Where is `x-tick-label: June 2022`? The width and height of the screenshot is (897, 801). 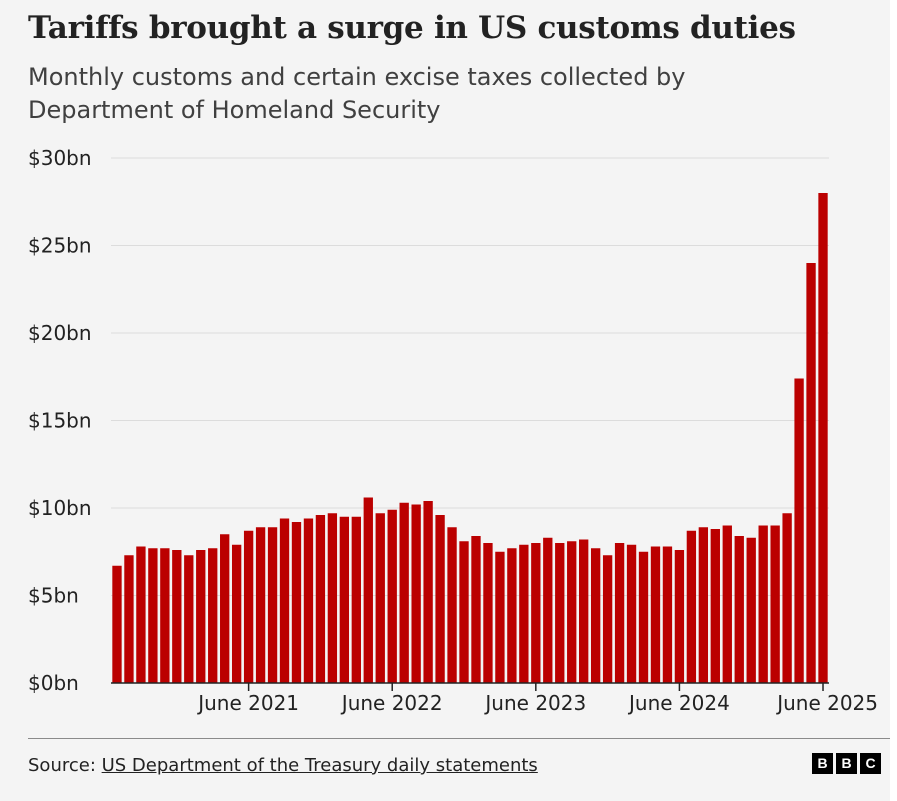 x-tick-label: June 2022 is located at coordinates (391, 703).